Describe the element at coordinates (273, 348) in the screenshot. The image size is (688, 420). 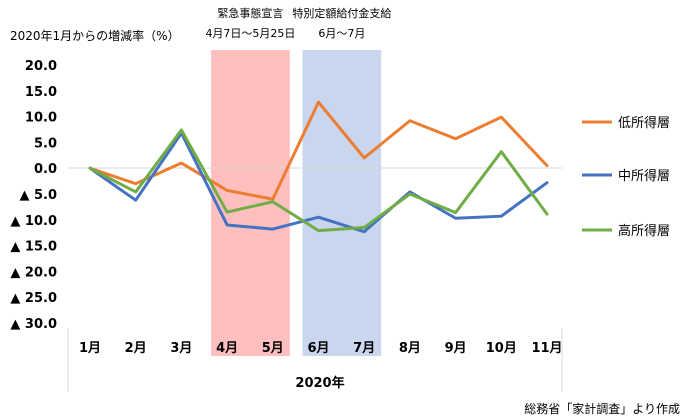
I see `x-tick-label: 5月` at that location.